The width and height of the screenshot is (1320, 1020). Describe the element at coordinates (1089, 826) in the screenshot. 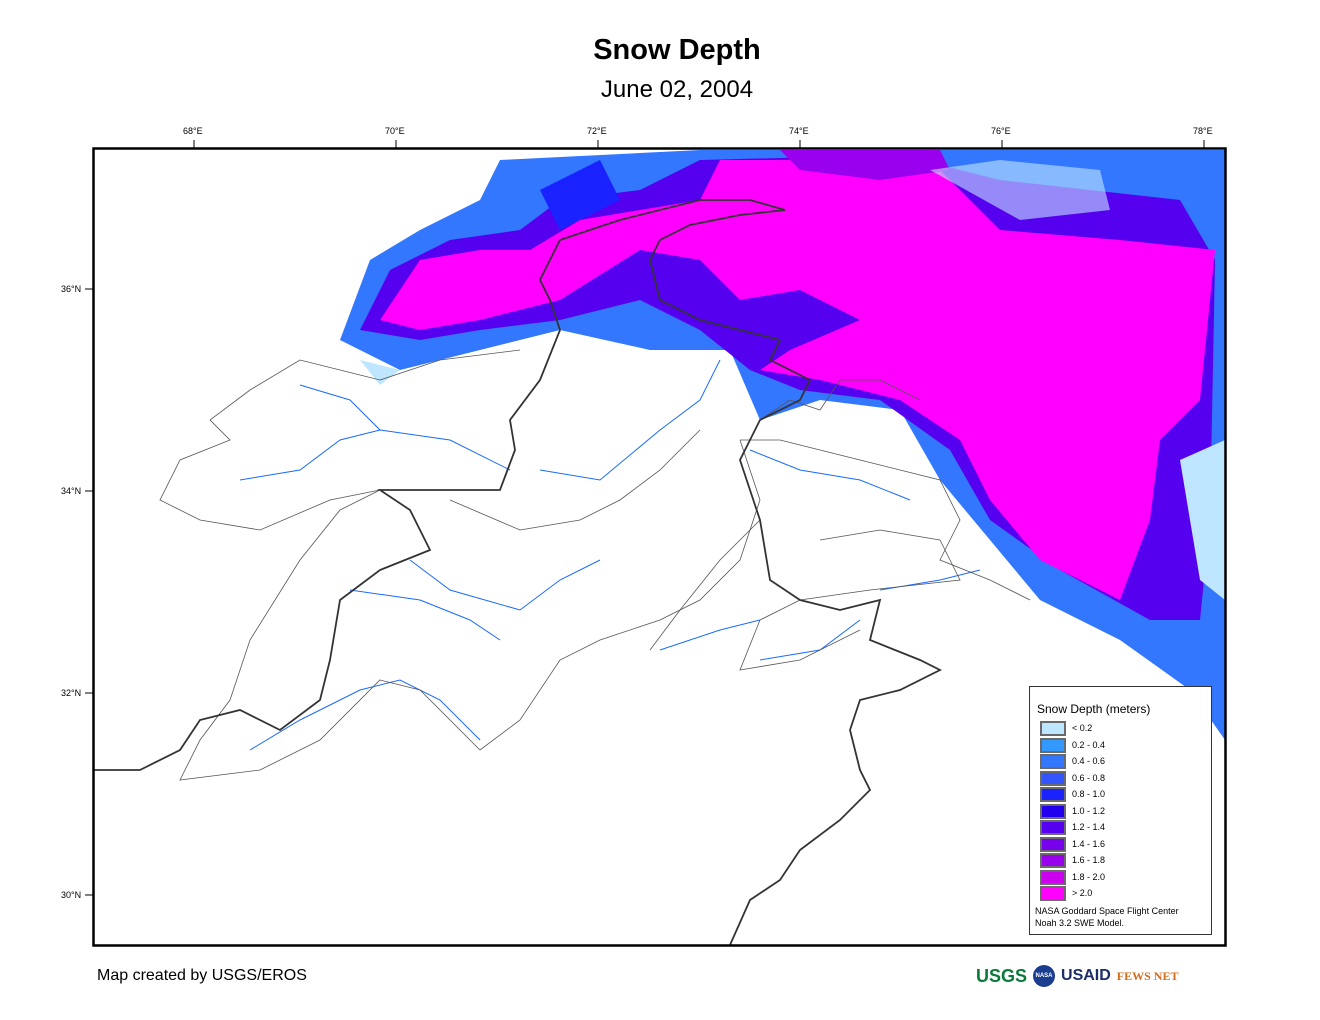

I see `legend-label: 1.2 - 1.4` at that location.